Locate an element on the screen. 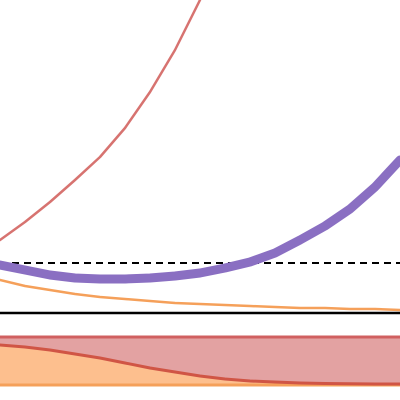  fills is located at coordinates (200, 361).